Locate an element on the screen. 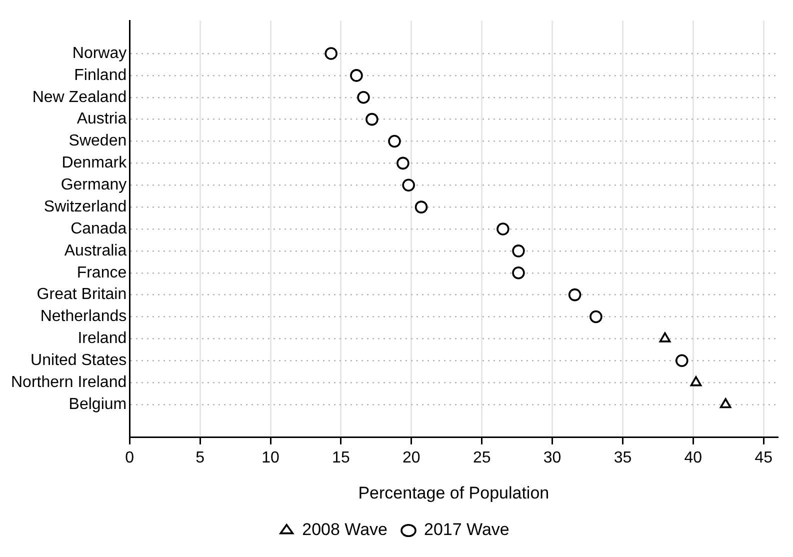  y-tick-label: Germany is located at coordinates (93, 185).